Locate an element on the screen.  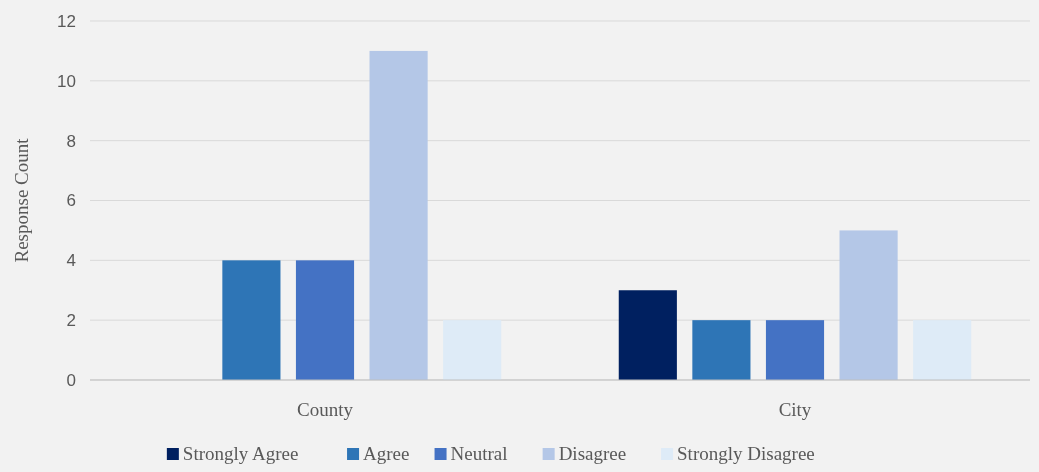
y-tick-label: 10 is located at coordinates (66, 81).